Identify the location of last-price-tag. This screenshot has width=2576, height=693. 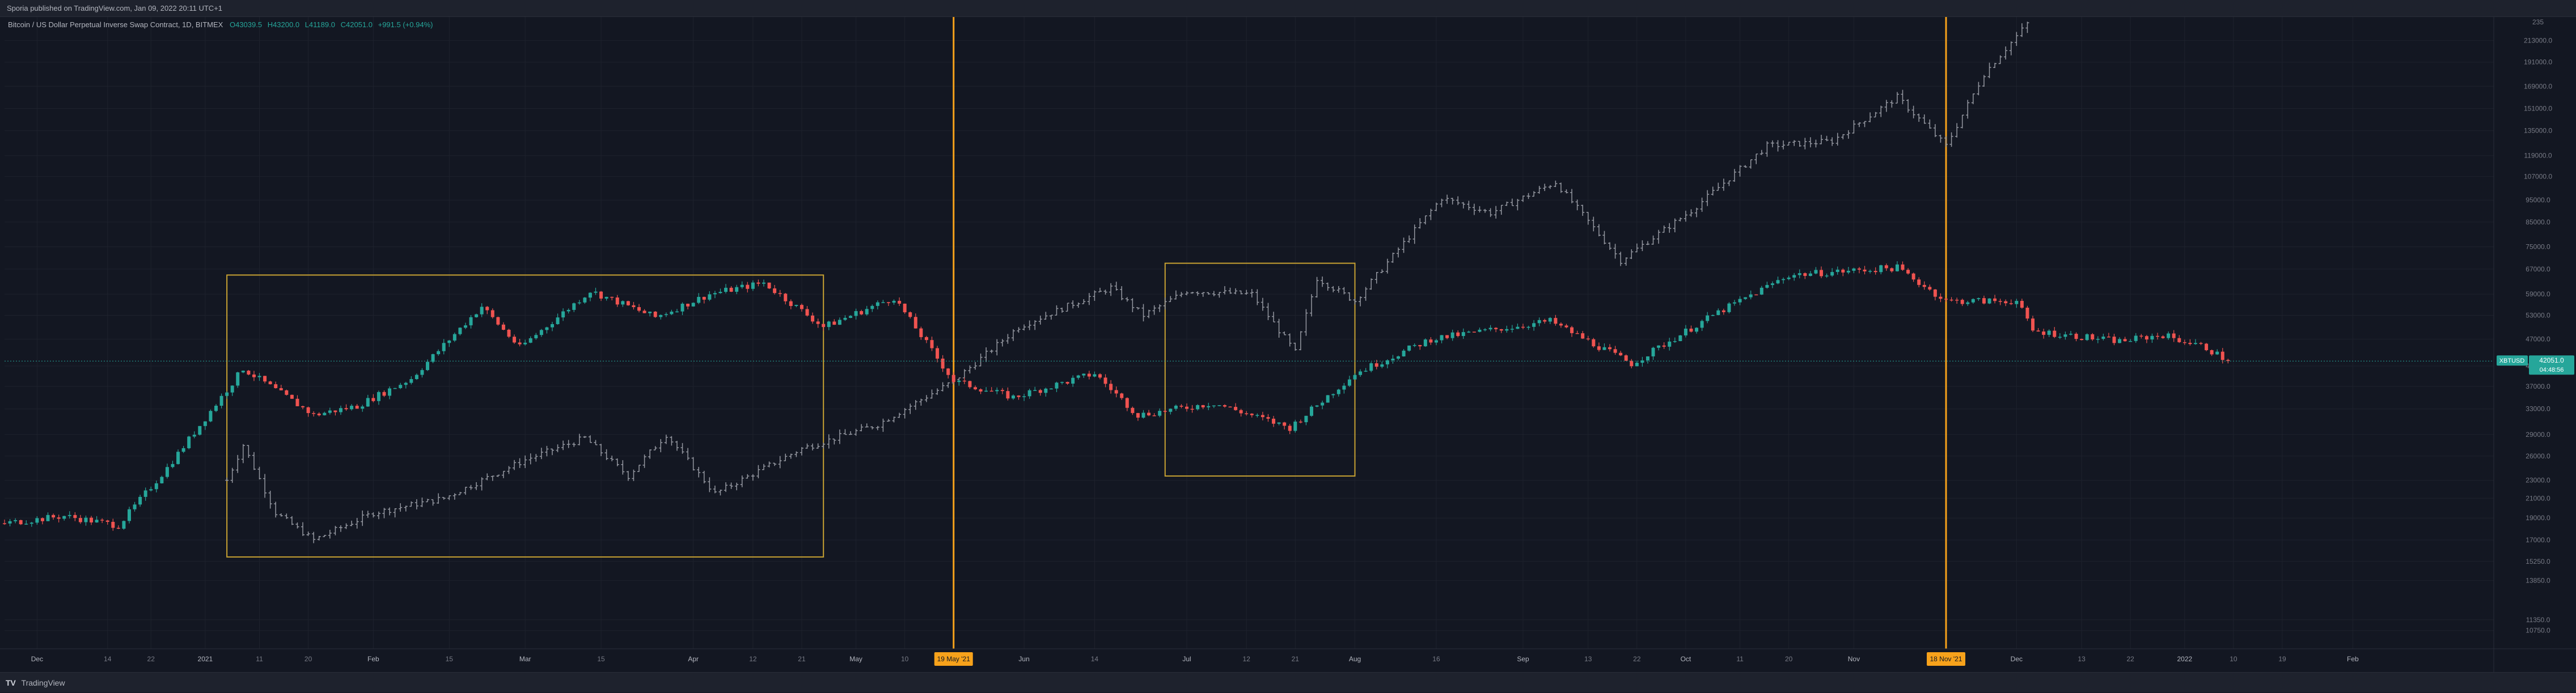
(2551, 365).